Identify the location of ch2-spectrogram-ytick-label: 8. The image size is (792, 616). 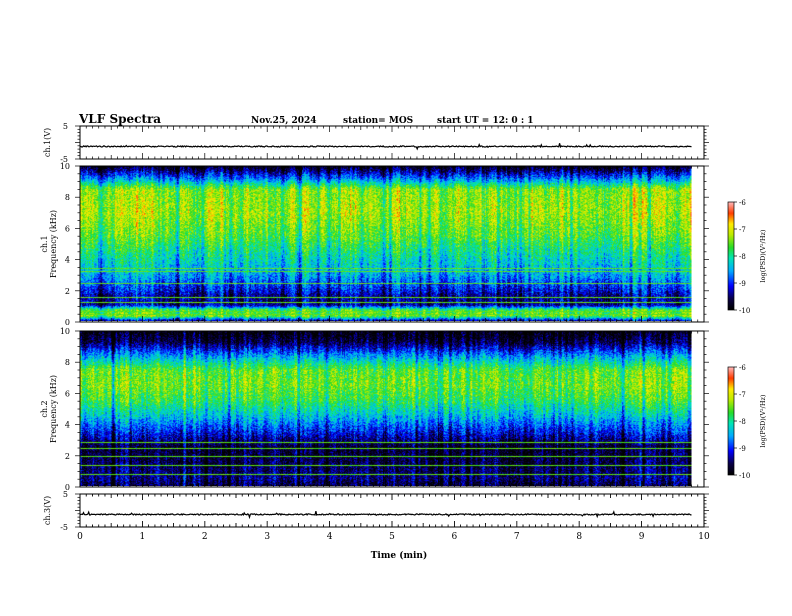
(67, 362).